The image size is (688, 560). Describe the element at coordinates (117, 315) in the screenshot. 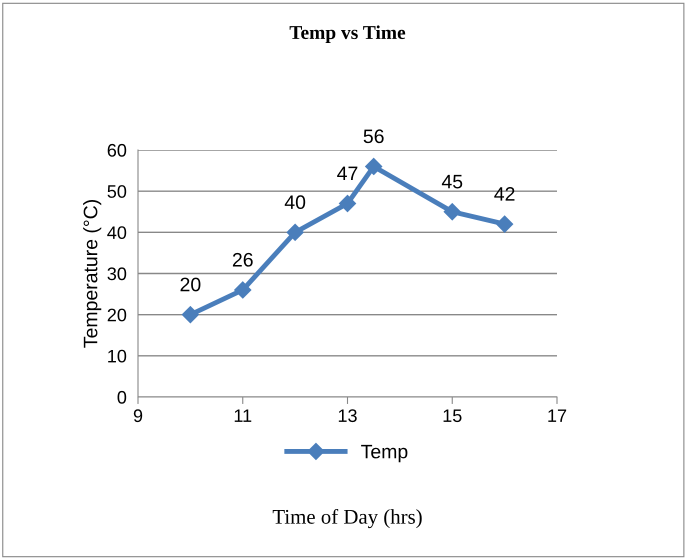

I see `y-tick-label: 20` at that location.